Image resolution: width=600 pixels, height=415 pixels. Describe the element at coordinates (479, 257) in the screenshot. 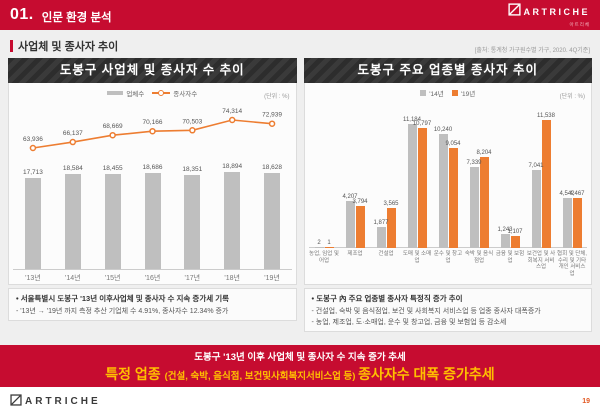

I see `x-tick-label: 숙박 및 음식점업` at that location.